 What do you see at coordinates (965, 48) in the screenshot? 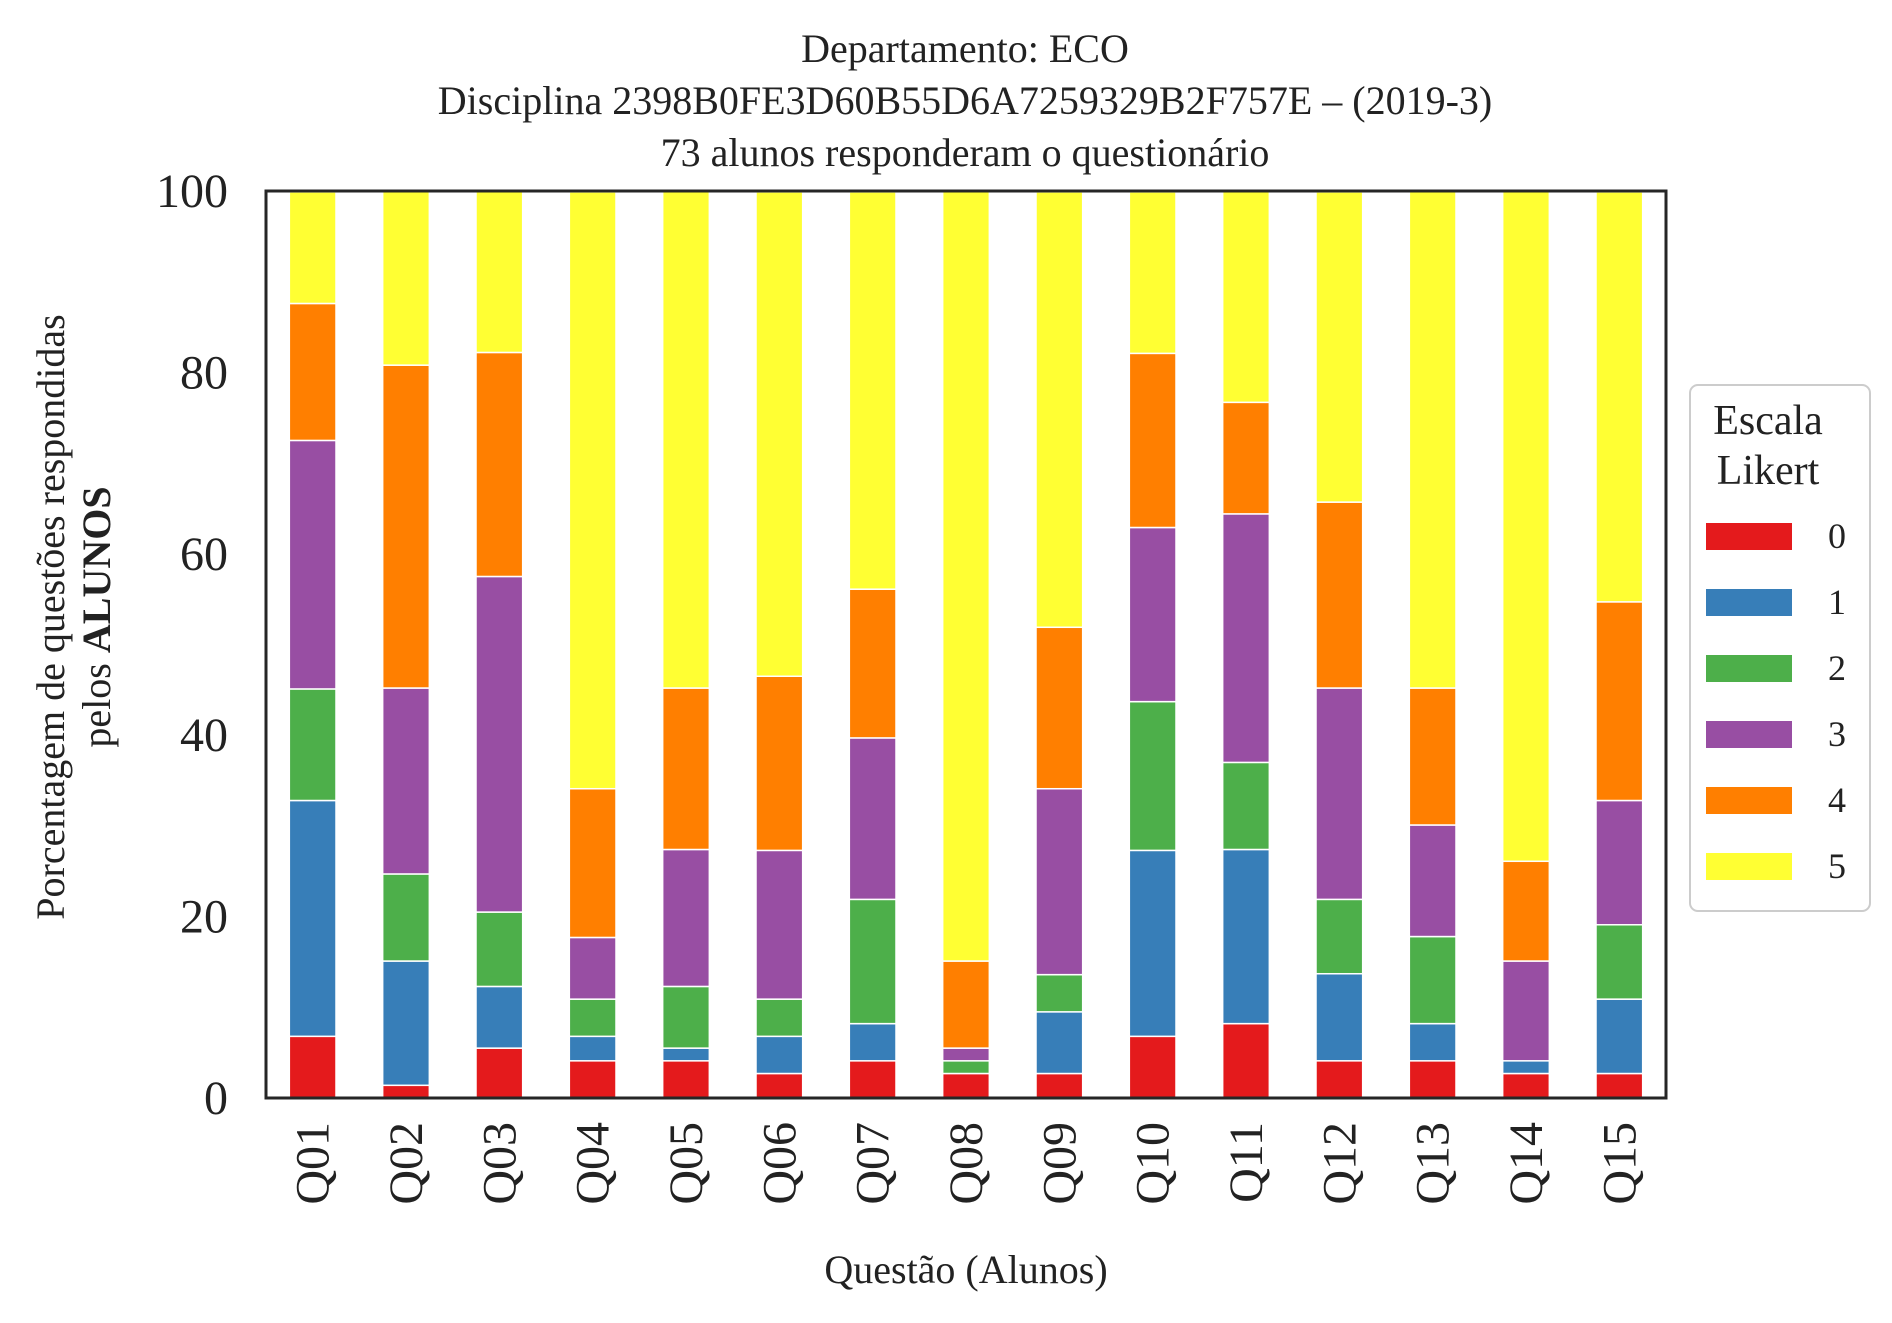
I see `chart-title: Departamento: ECO` at bounding box center [965, 48].